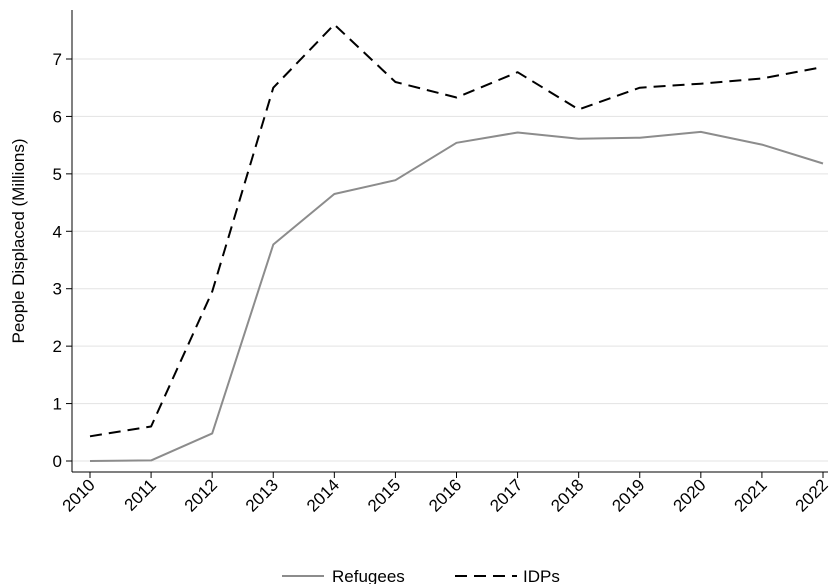 The image size is (833, 584). Describe the element at coordinates (79, 495) in the screenshot. I see `x-tick-label: 2010` at that location.